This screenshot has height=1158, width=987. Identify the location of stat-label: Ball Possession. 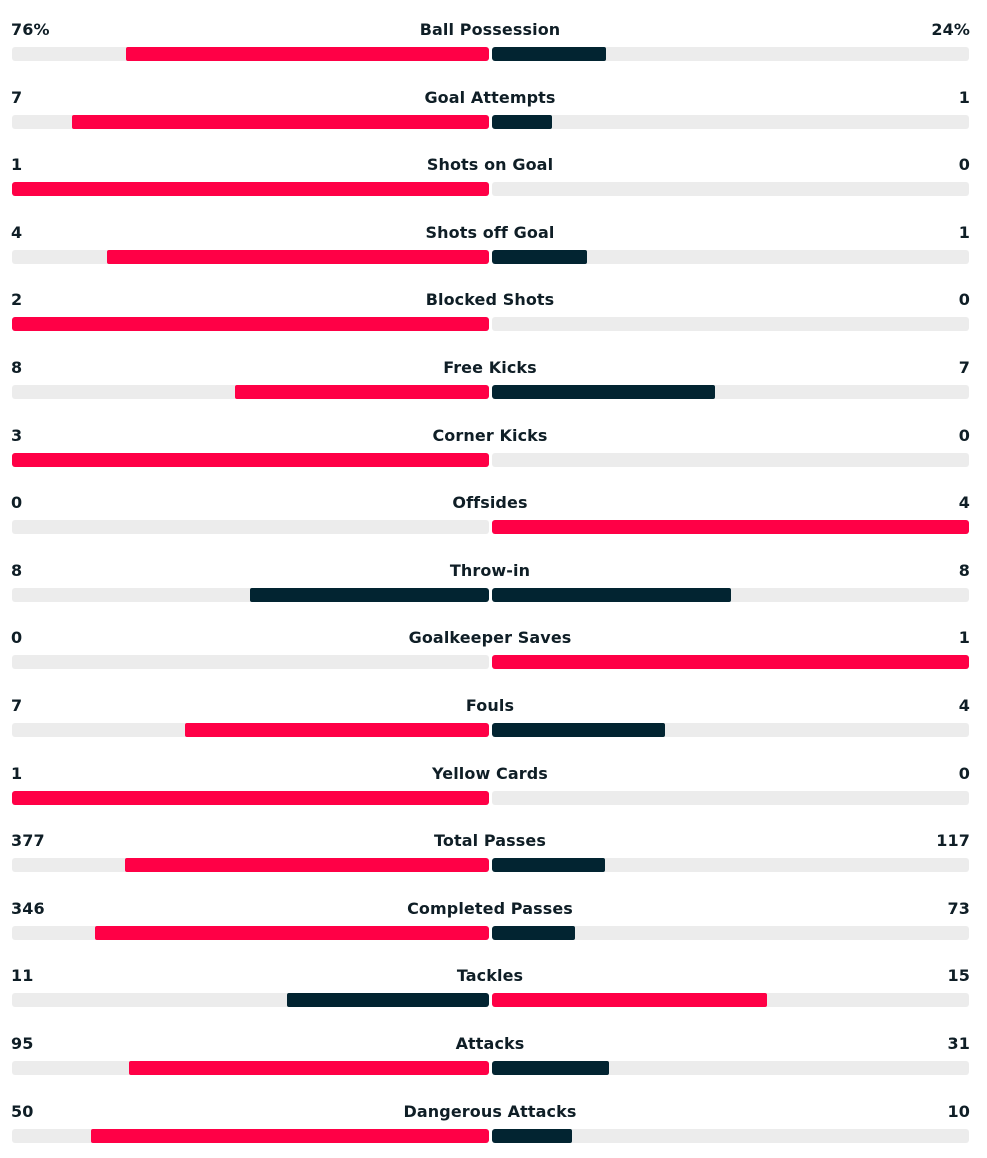
(490, 29).